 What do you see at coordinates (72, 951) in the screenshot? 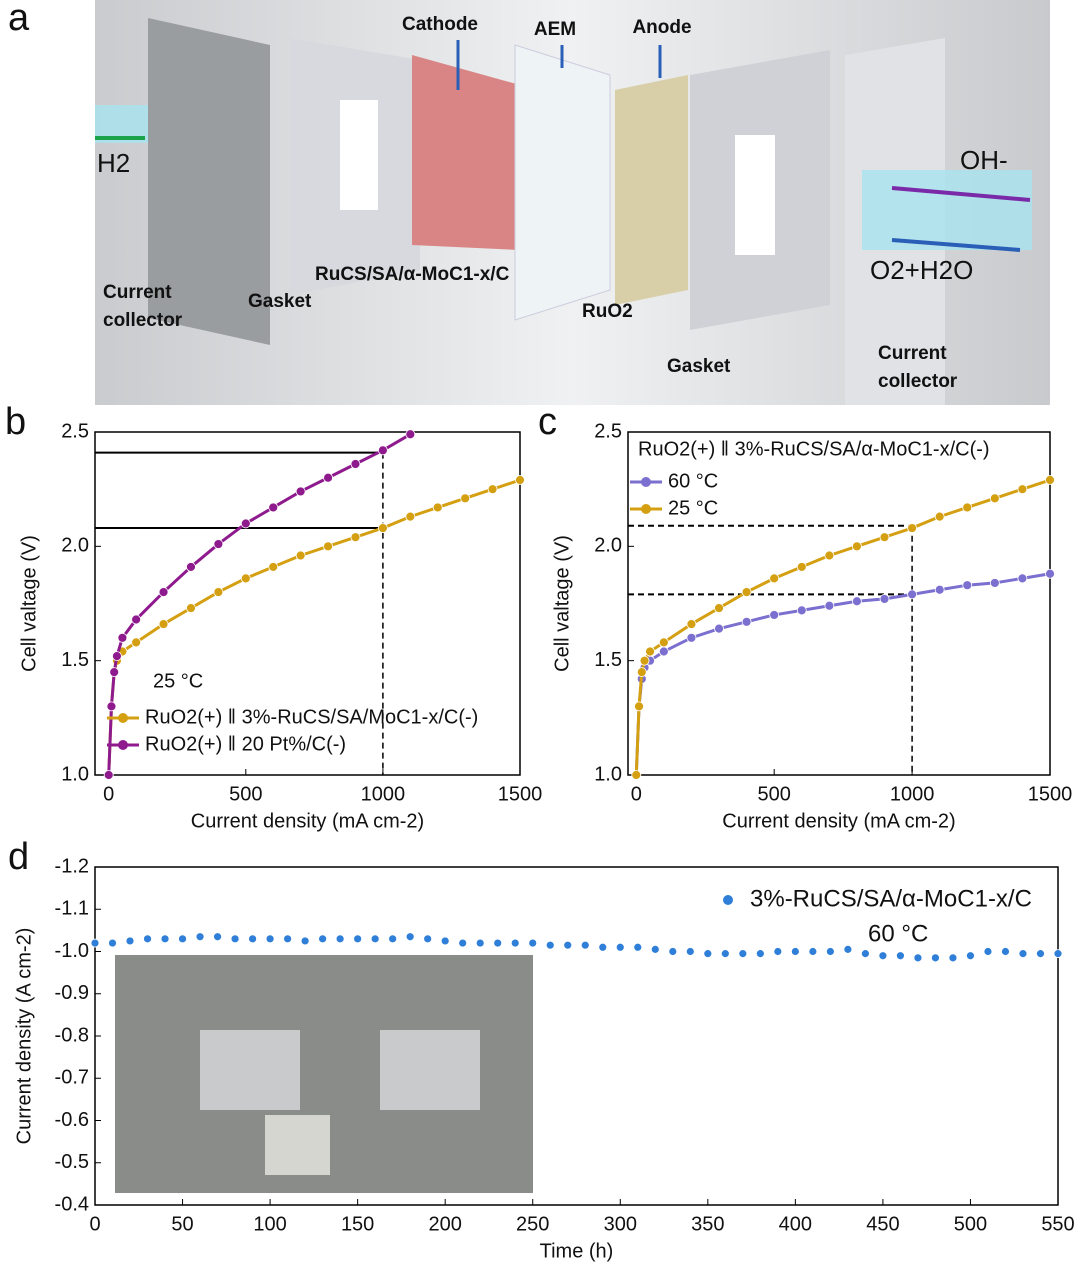
I see `y-tick-label: -1.0` at bounding box center [72, 951].